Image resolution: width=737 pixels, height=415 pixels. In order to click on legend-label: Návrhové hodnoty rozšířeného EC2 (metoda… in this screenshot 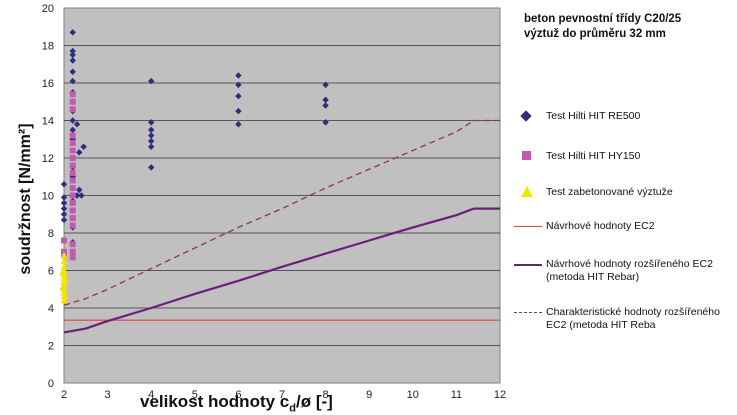, I will do `click(629, 270)`.